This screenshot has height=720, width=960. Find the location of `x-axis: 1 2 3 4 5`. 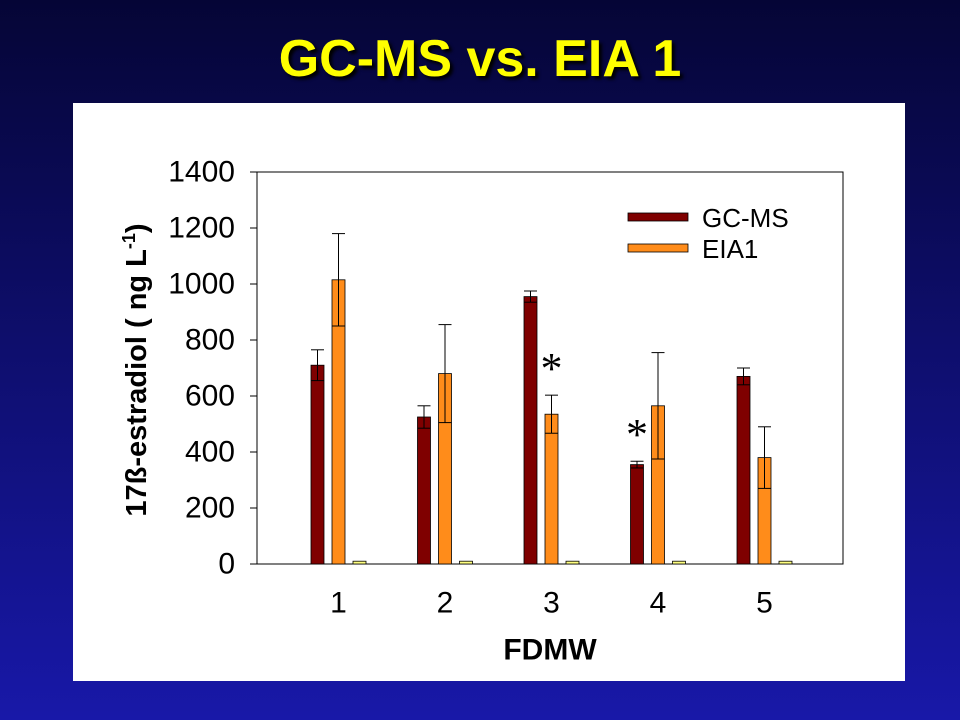

x-axis: 1 2 3 4 5 is located at coordinates (551, 603).